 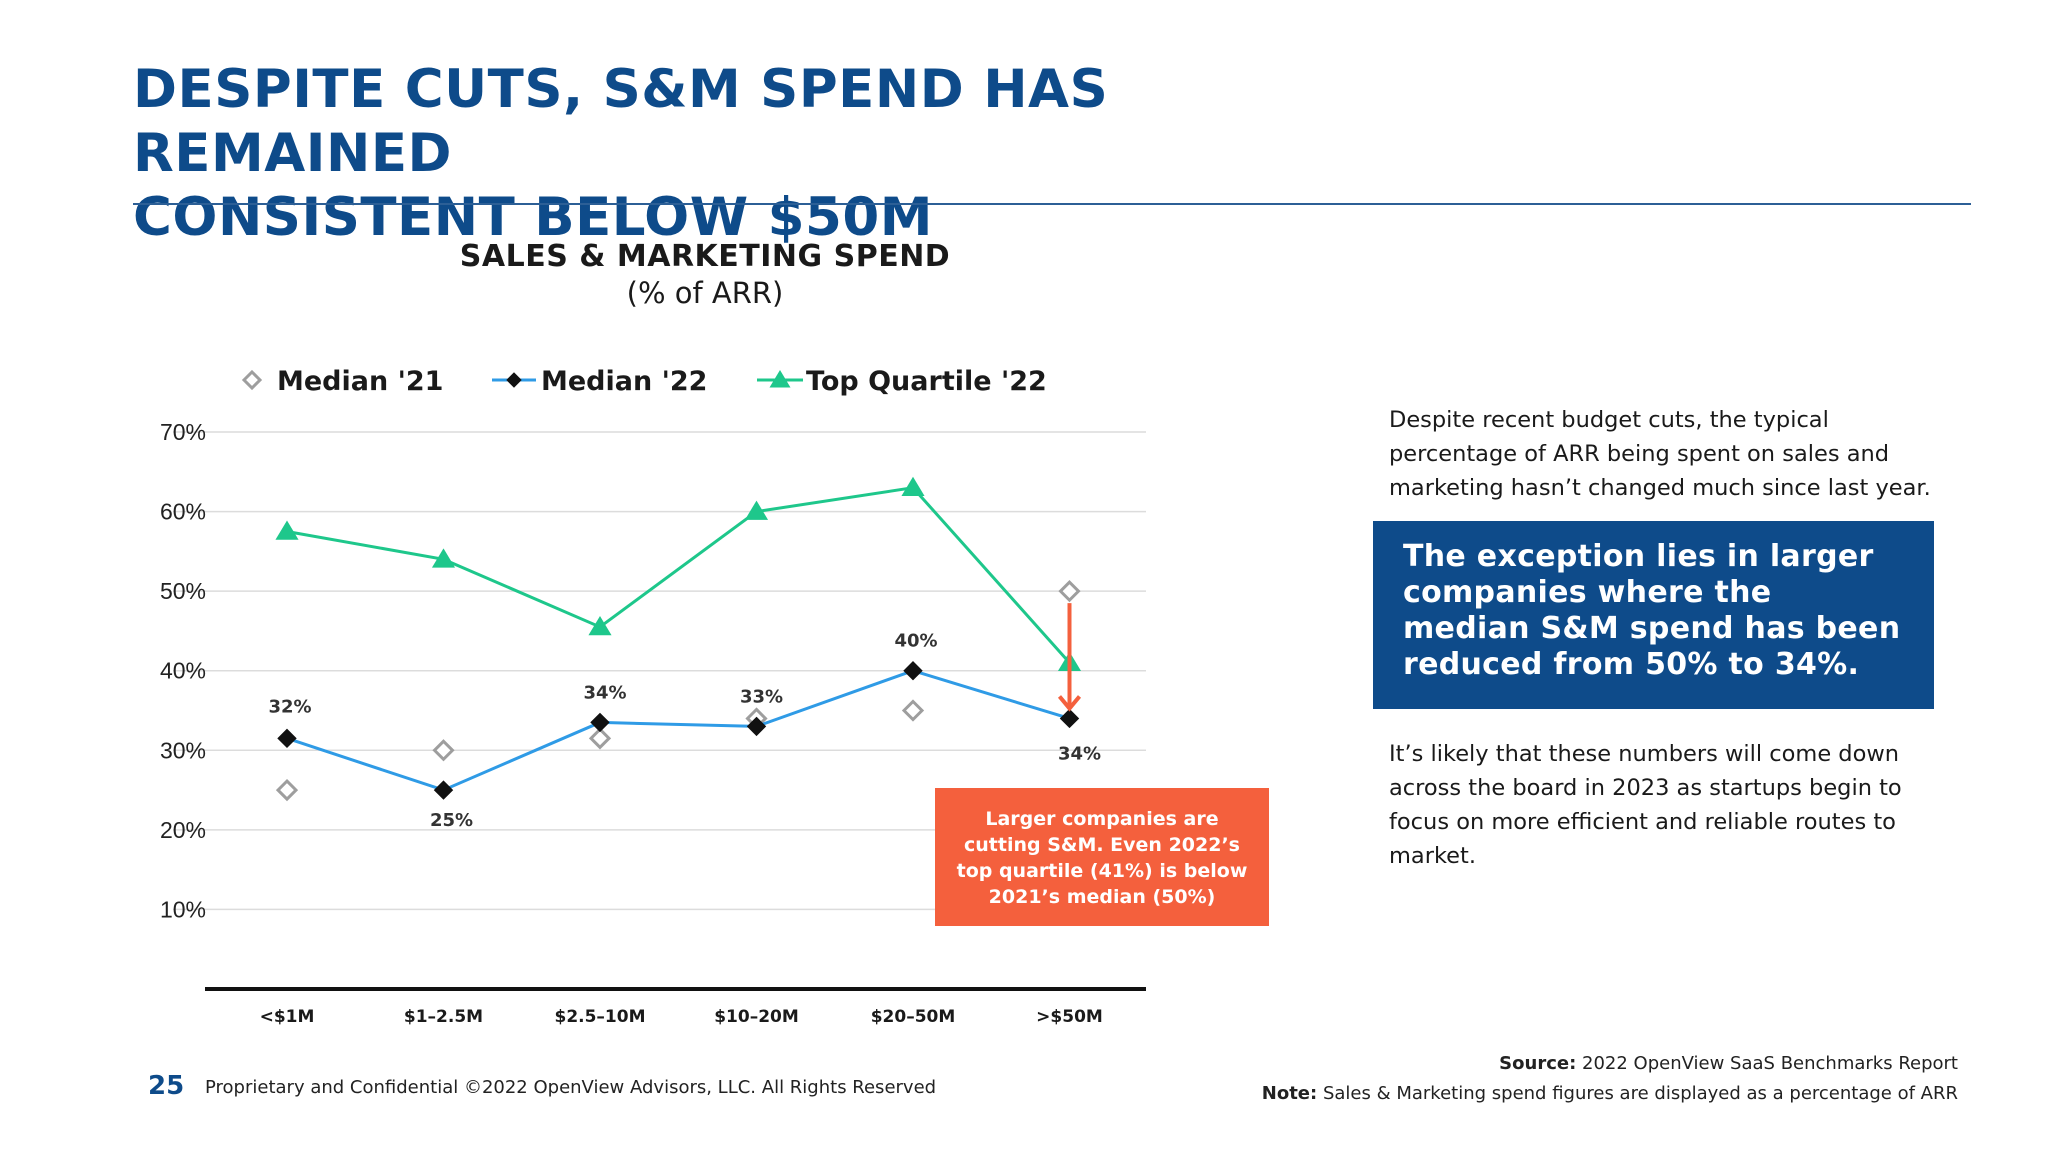 I want to click on data-labels: 32% 25% 34% 33% 40% 34%, so click(x=684, y=731).